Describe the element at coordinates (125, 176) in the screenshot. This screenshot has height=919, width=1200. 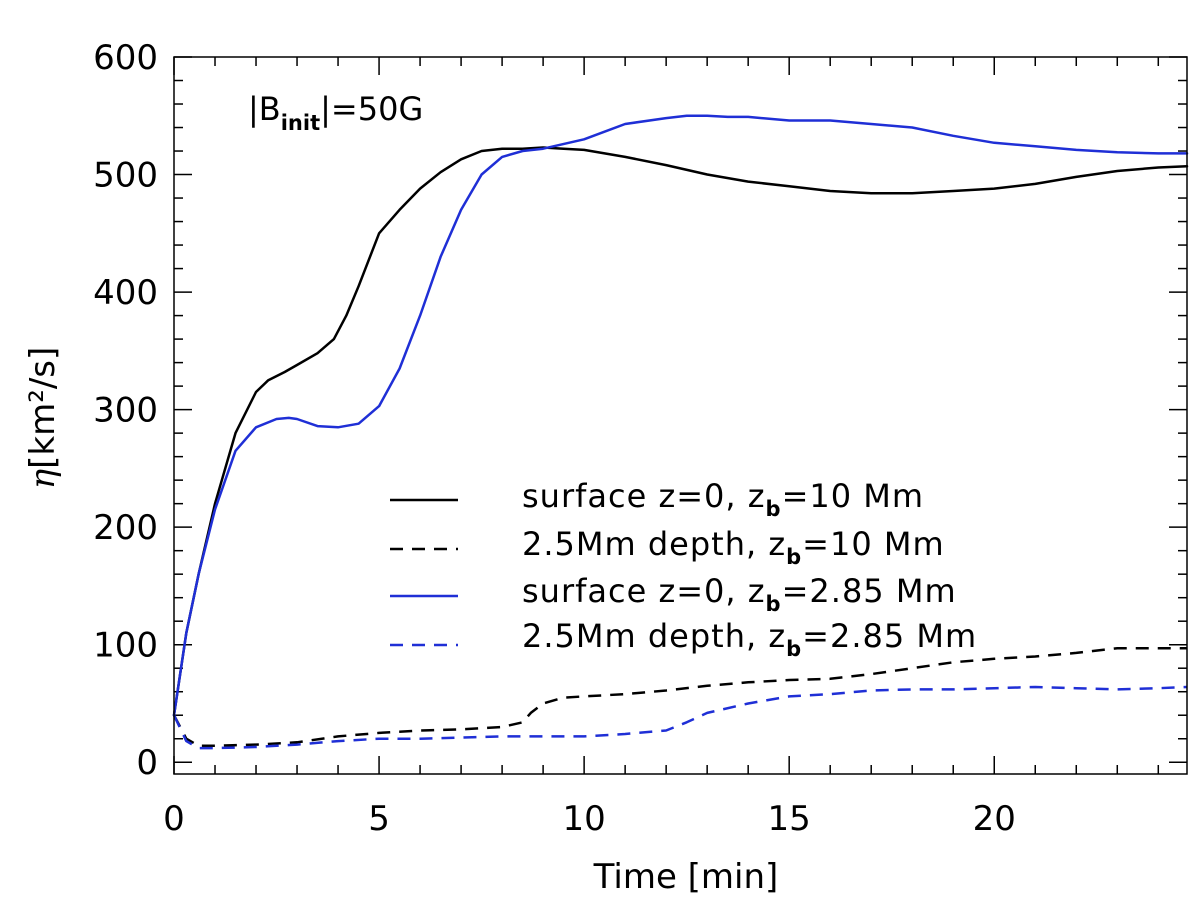
I see `y-tick-label: 500` at that location.